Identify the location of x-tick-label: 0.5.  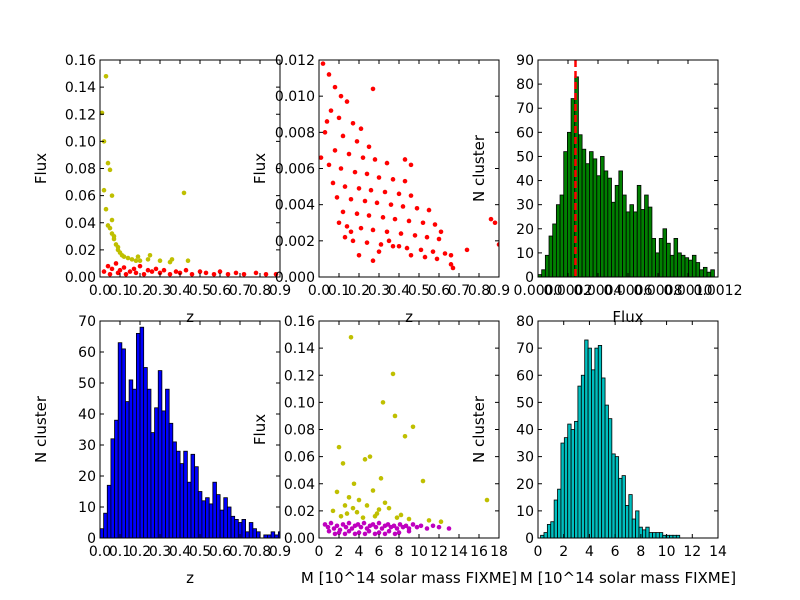
(419, 291).